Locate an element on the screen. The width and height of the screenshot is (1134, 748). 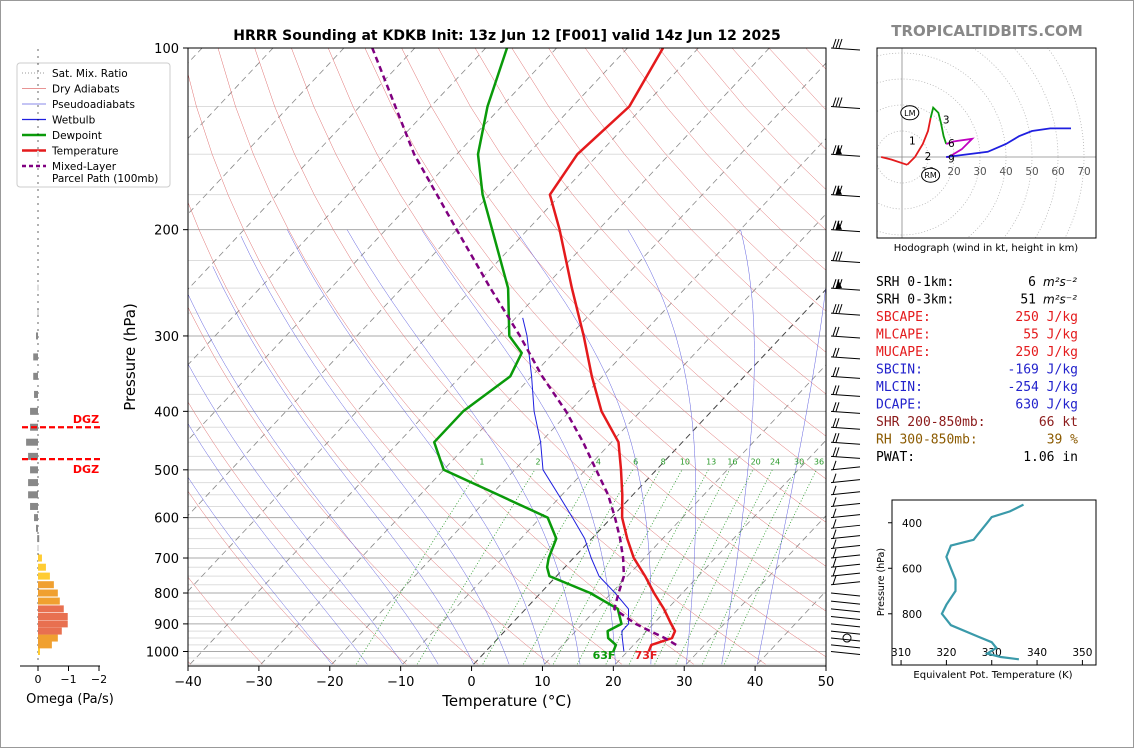
legend-label: Parcel Path (100mb) is located at coordinates (105, 179).